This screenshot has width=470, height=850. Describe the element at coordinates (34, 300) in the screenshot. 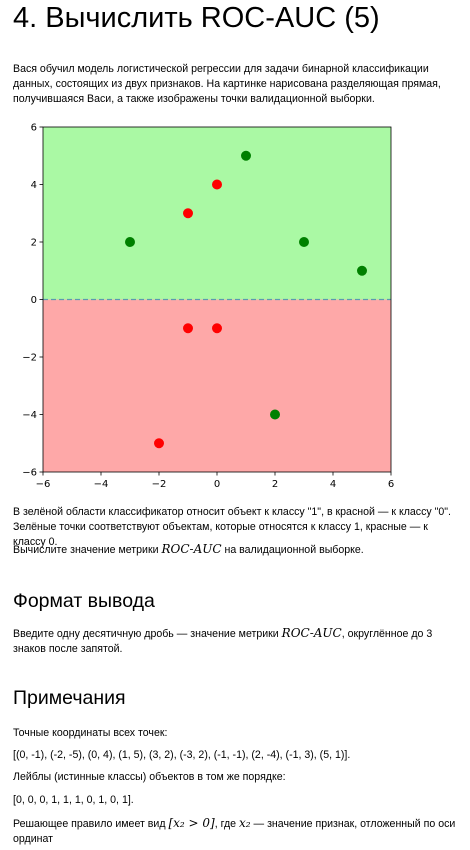

I see `y-tick-label: 0` at that location.